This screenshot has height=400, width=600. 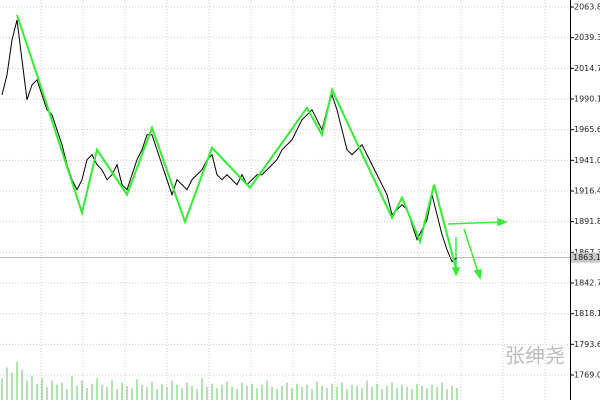 I want to click on y-tick-label: 2063.88, so click(x=587, y=7).